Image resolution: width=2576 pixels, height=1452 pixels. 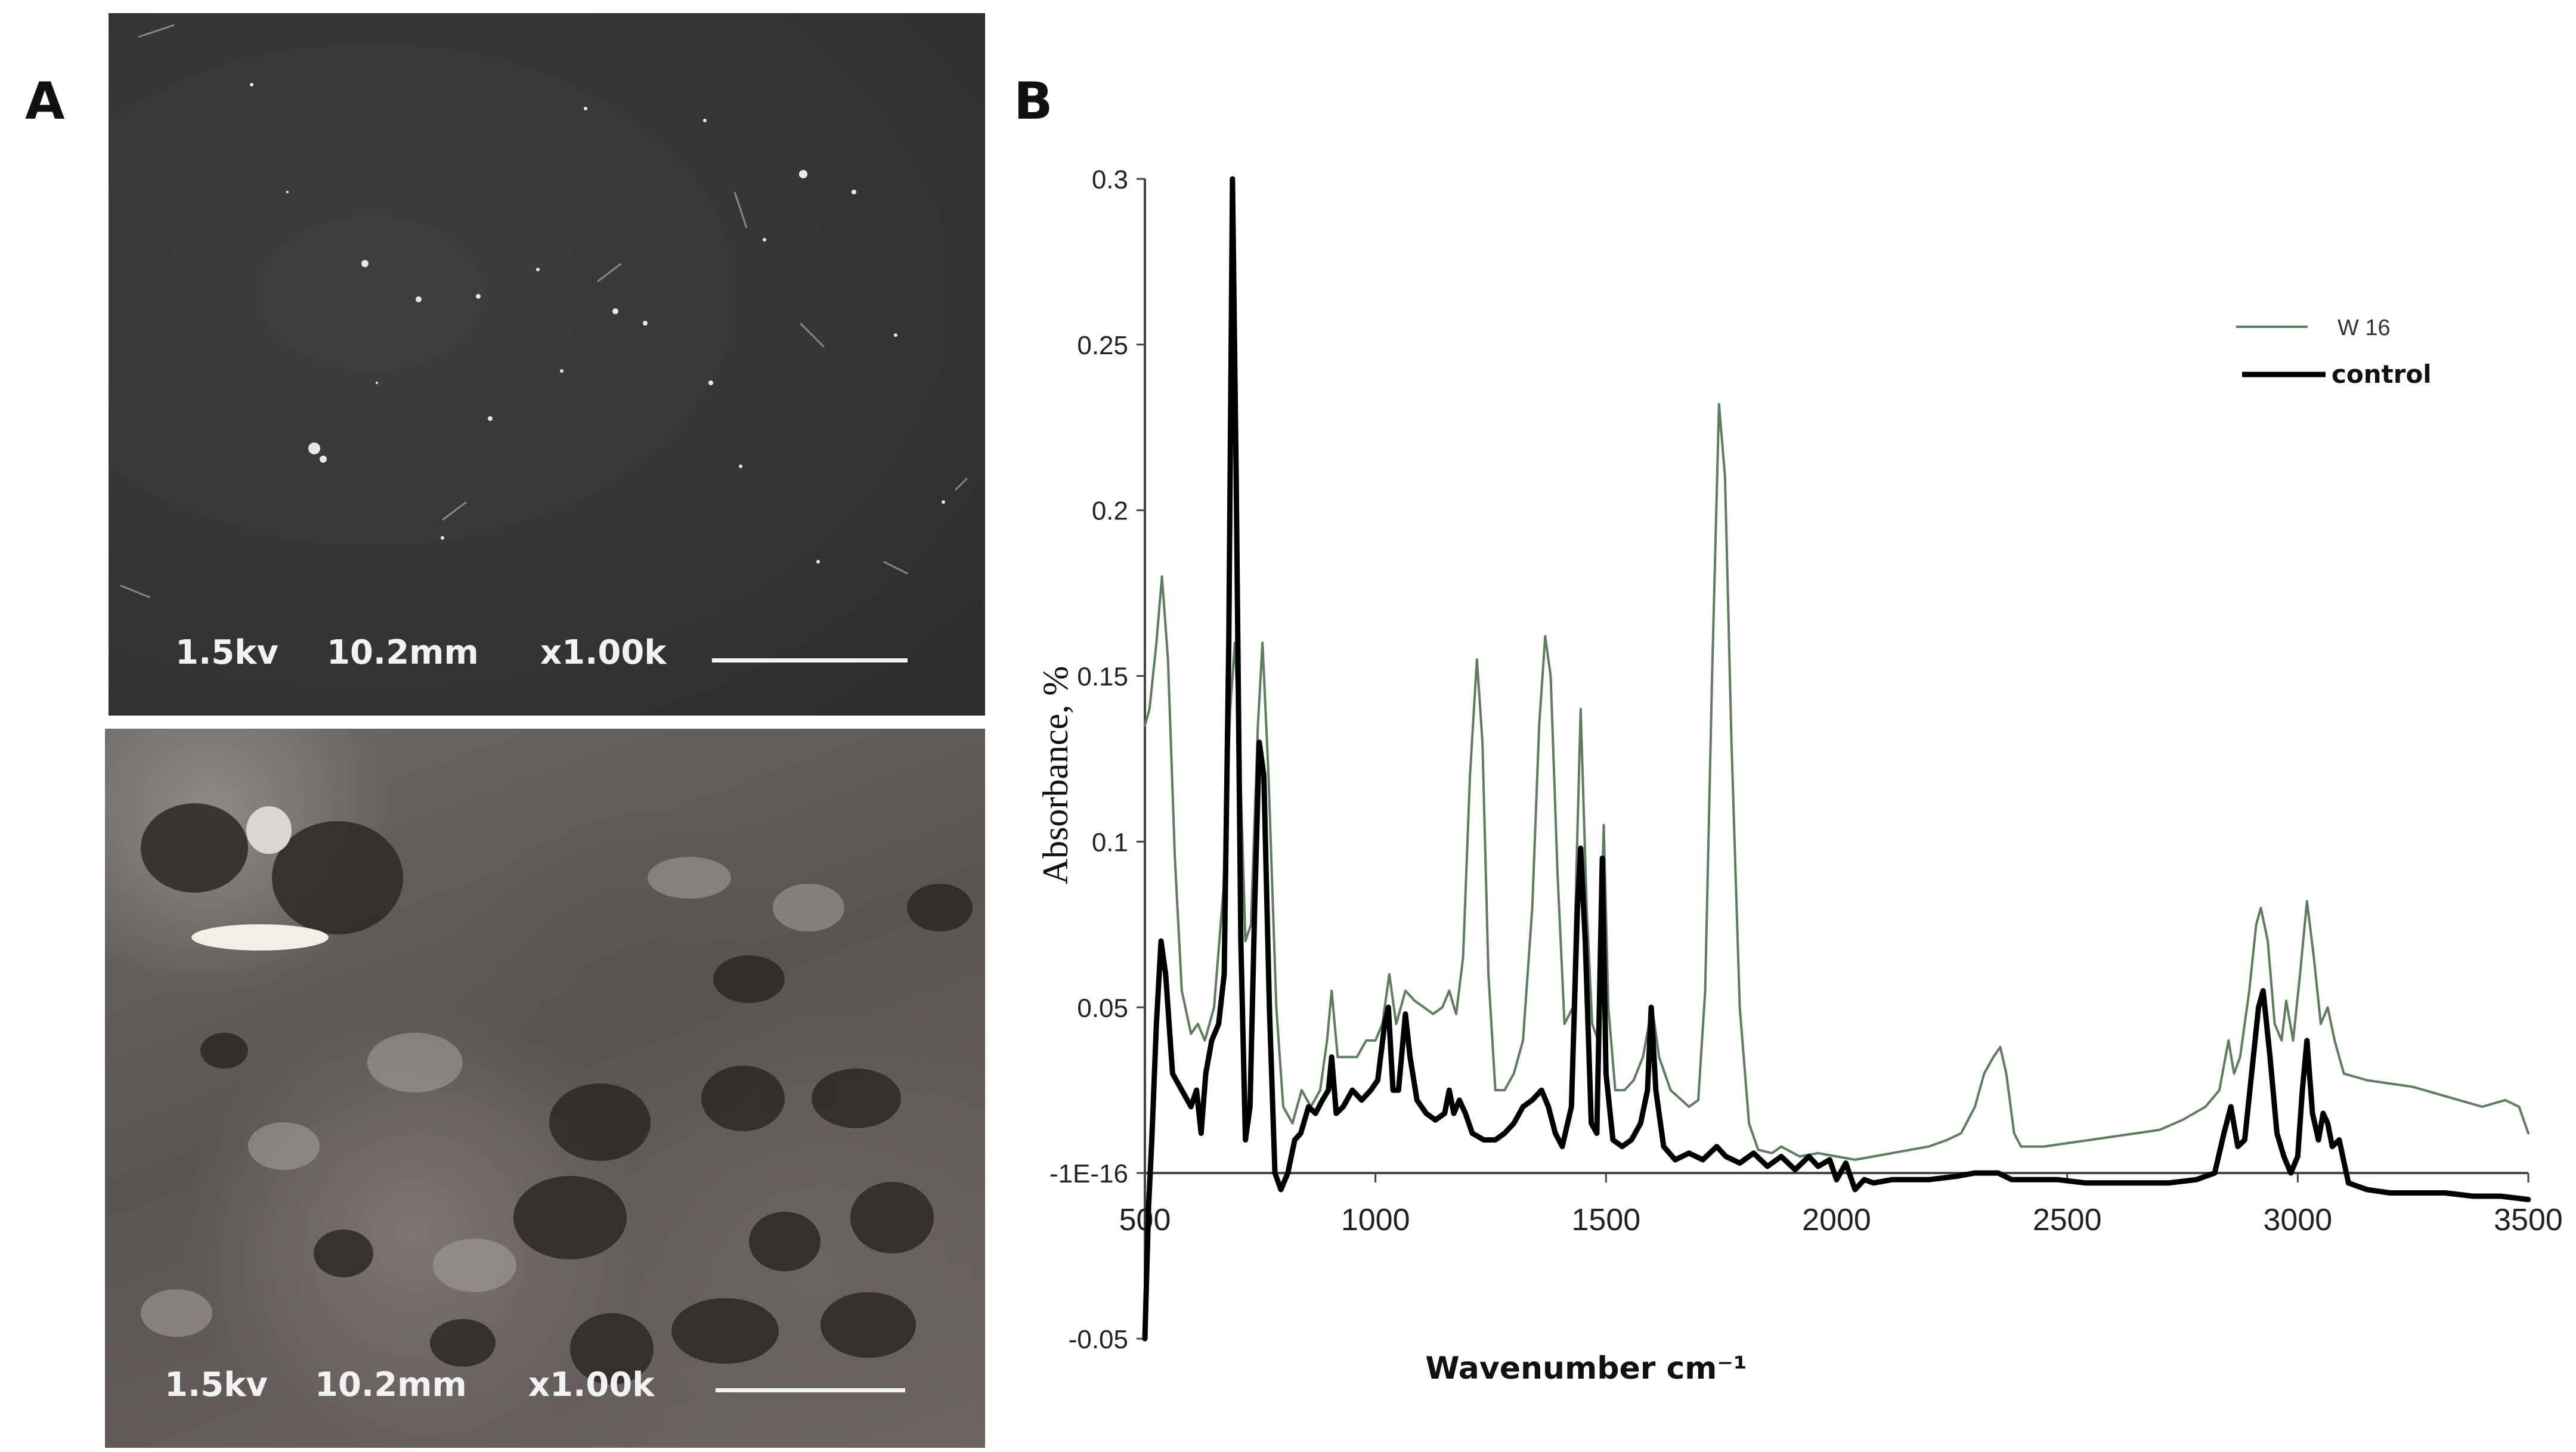 I want to click on y-tick-label: 0.2, so click(x=1110, y=511).